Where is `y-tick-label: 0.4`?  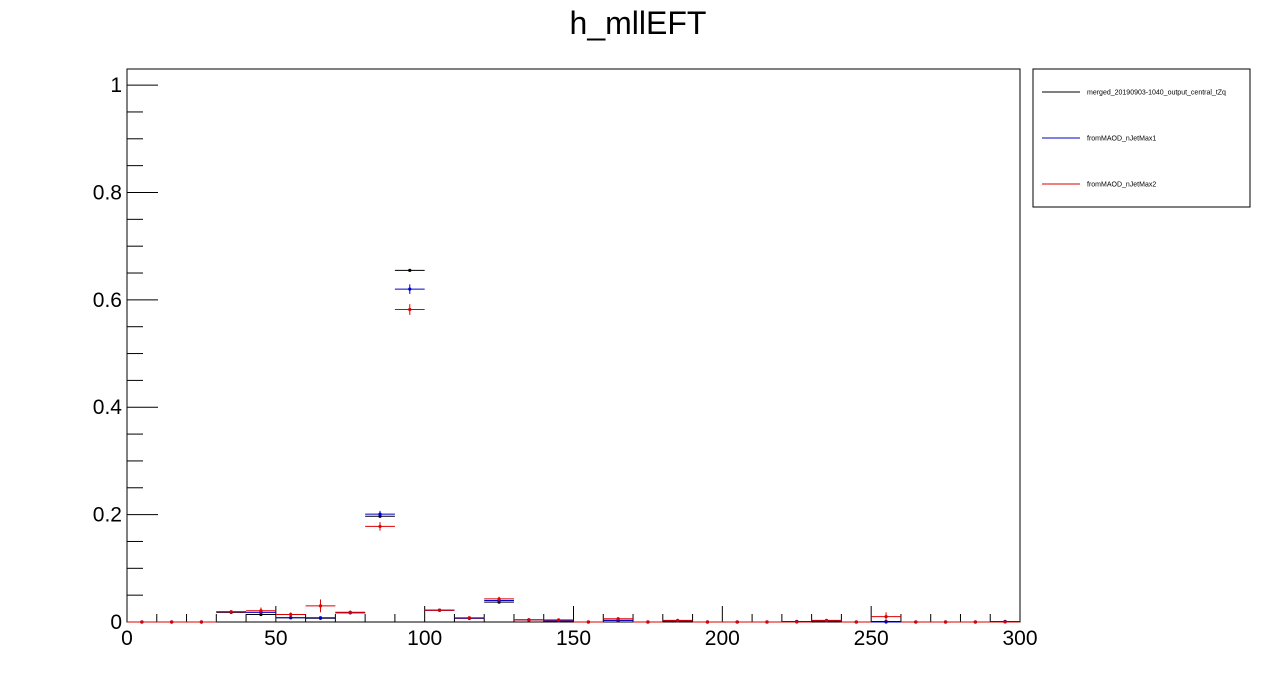
y-tick-label: 0.4 is located at coordinates (108, 407).